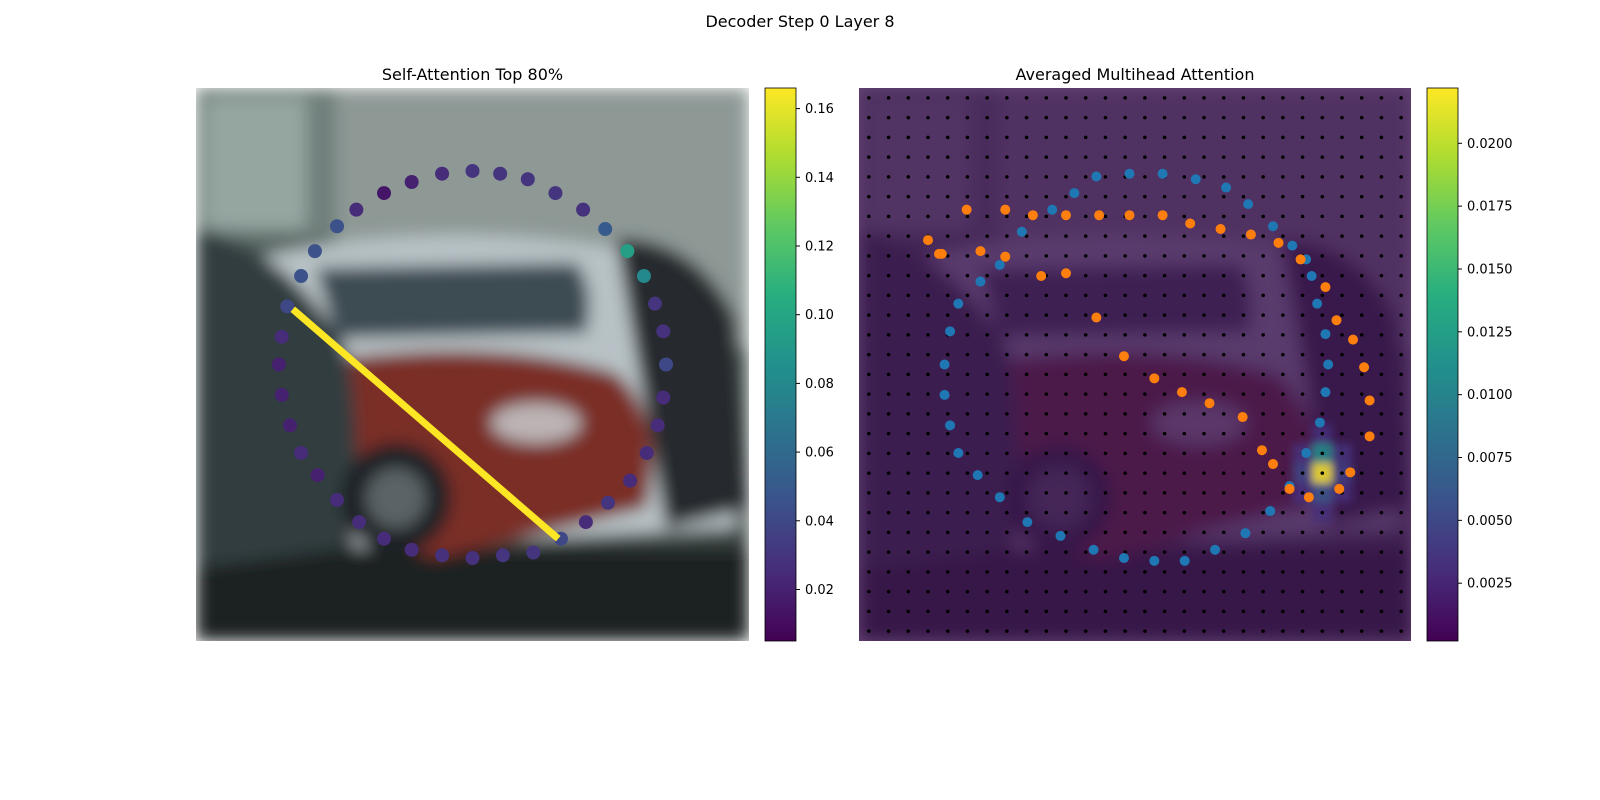 This screenshot has height=800, width=1600. Describe the element at coordinates (1490, 144) in the screenshot. I see `colorbar-tick-label: 0.0200` at that location.